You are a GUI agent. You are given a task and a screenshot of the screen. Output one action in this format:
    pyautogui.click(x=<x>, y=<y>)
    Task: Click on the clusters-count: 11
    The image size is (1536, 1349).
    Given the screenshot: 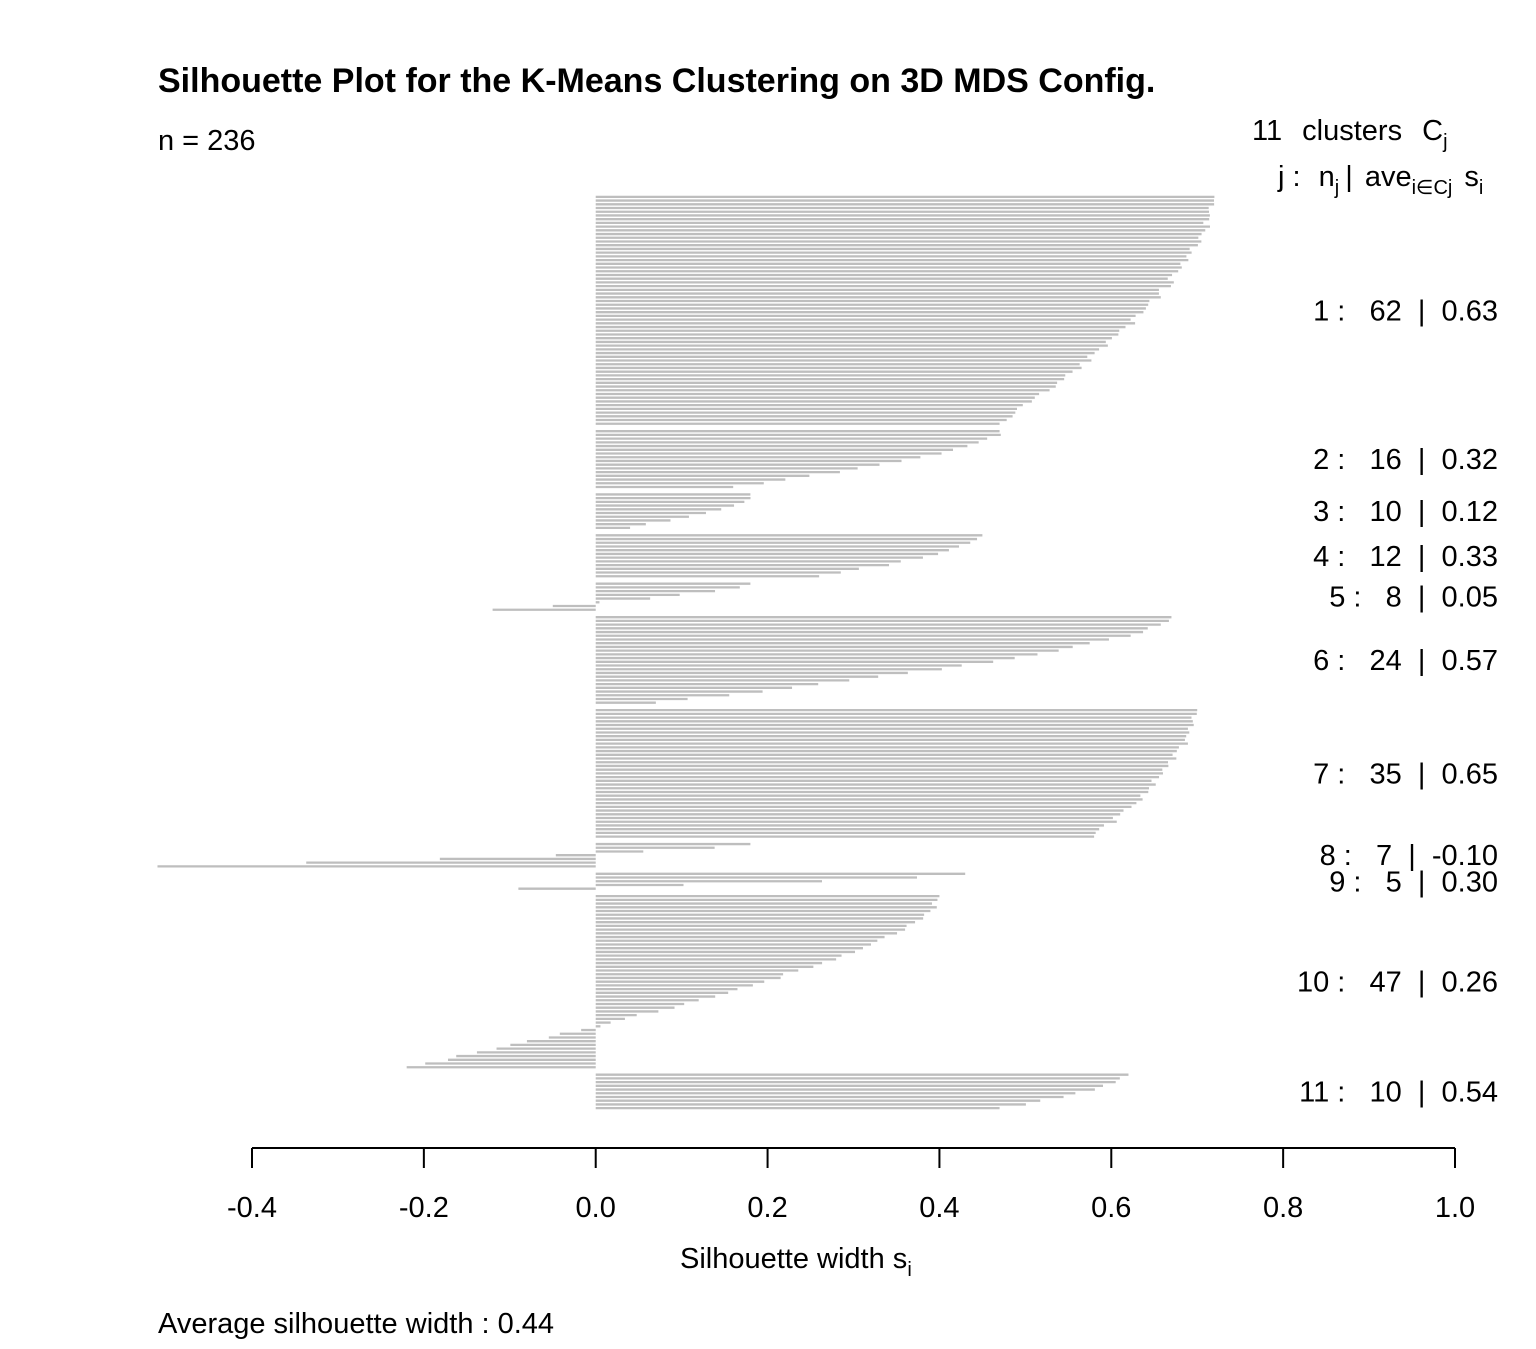 What is the action you would take?
    pyautogui.click(x=1267, y=131)
    